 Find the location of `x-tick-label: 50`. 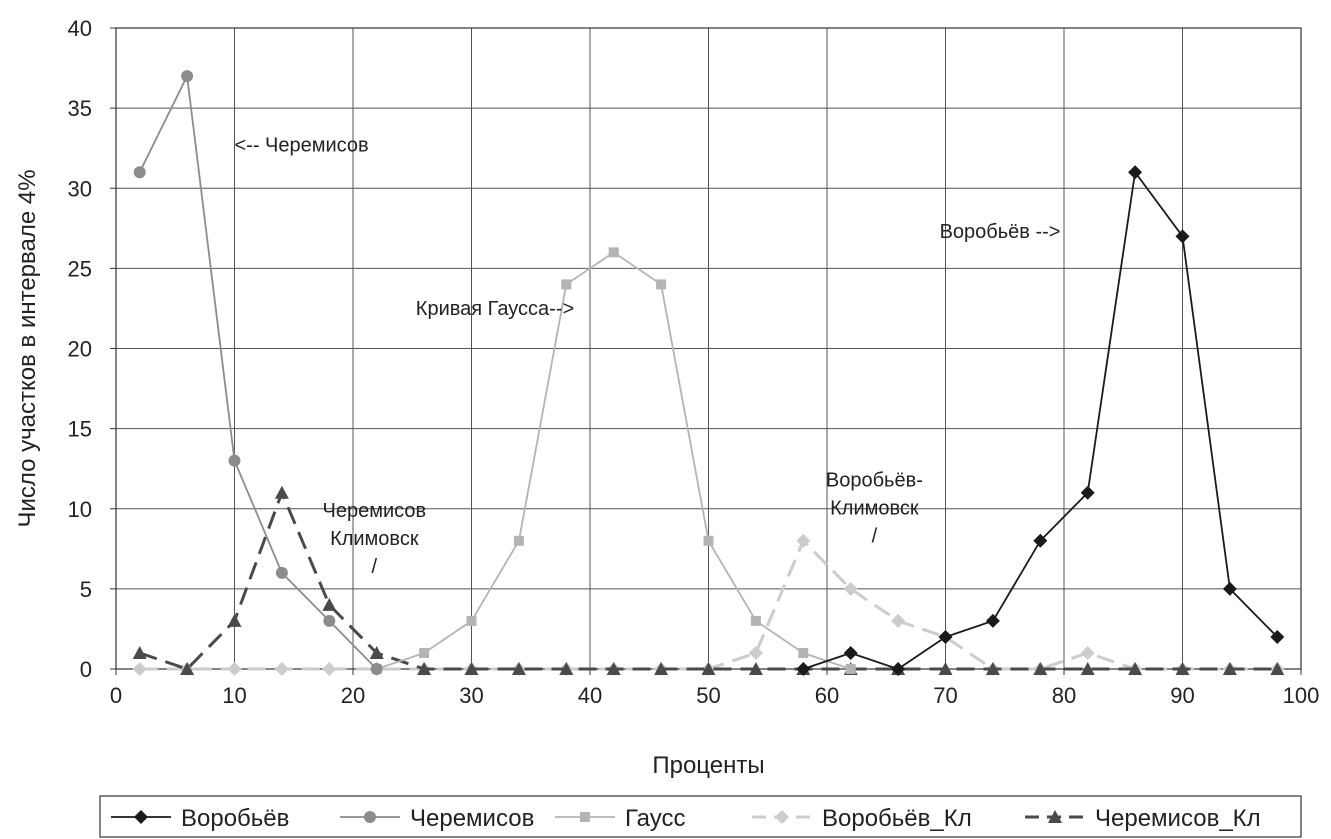

x-tick-label: 50 is located at coordinates (708, 695).